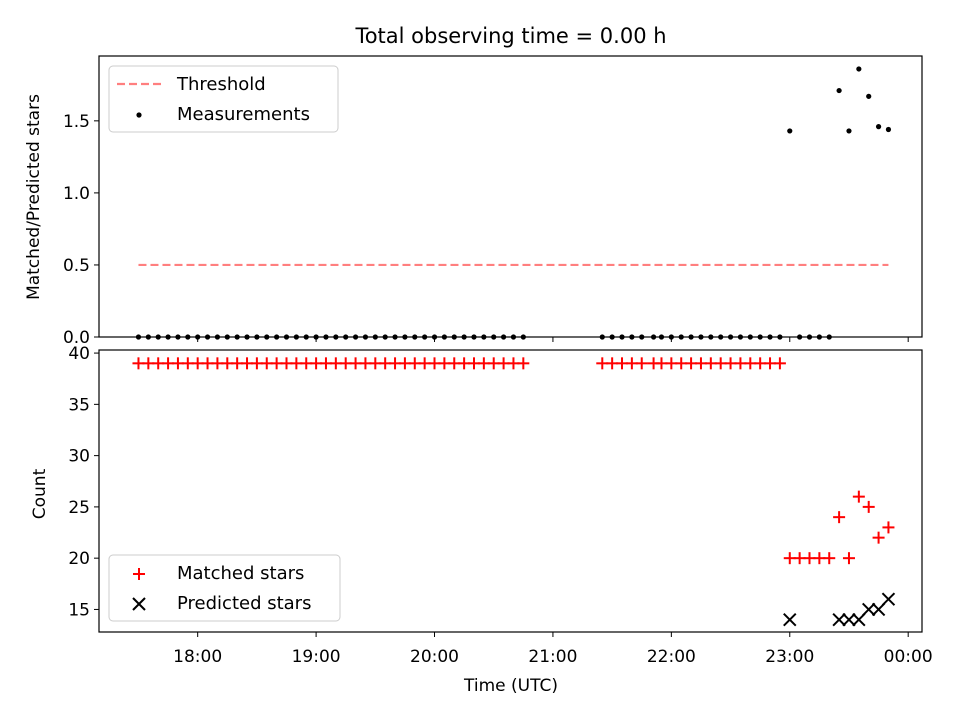 The image size is (960, 720). I want to click on chart-title: Total observing time = 0.00 h, so click(510, 36).